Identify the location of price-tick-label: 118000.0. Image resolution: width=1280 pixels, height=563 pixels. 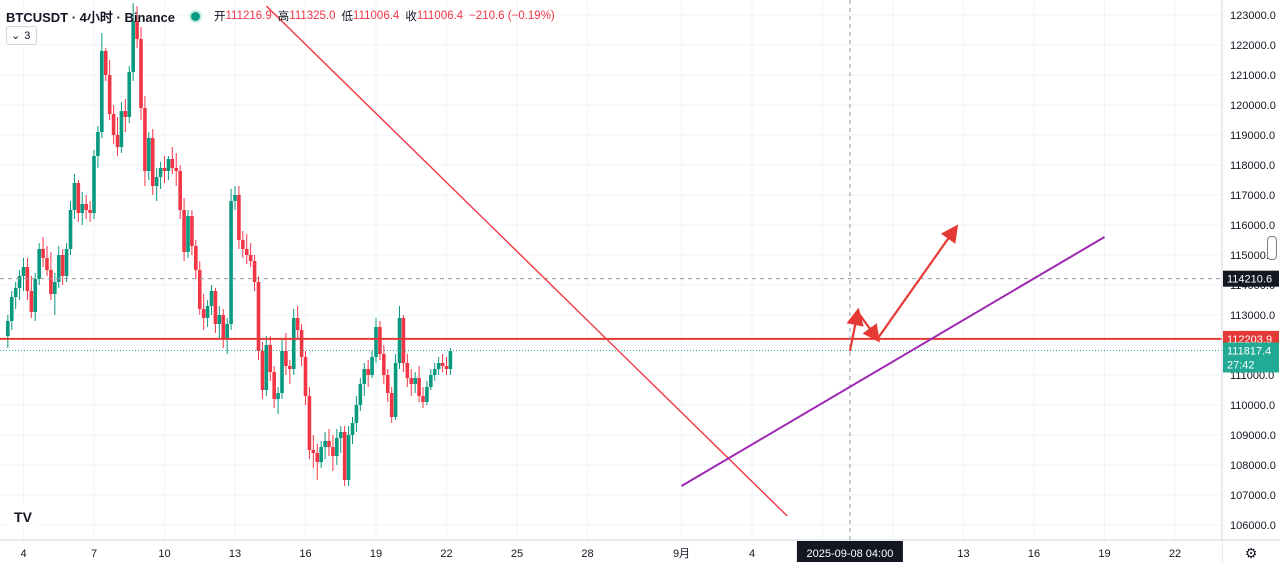
(1252, 166).